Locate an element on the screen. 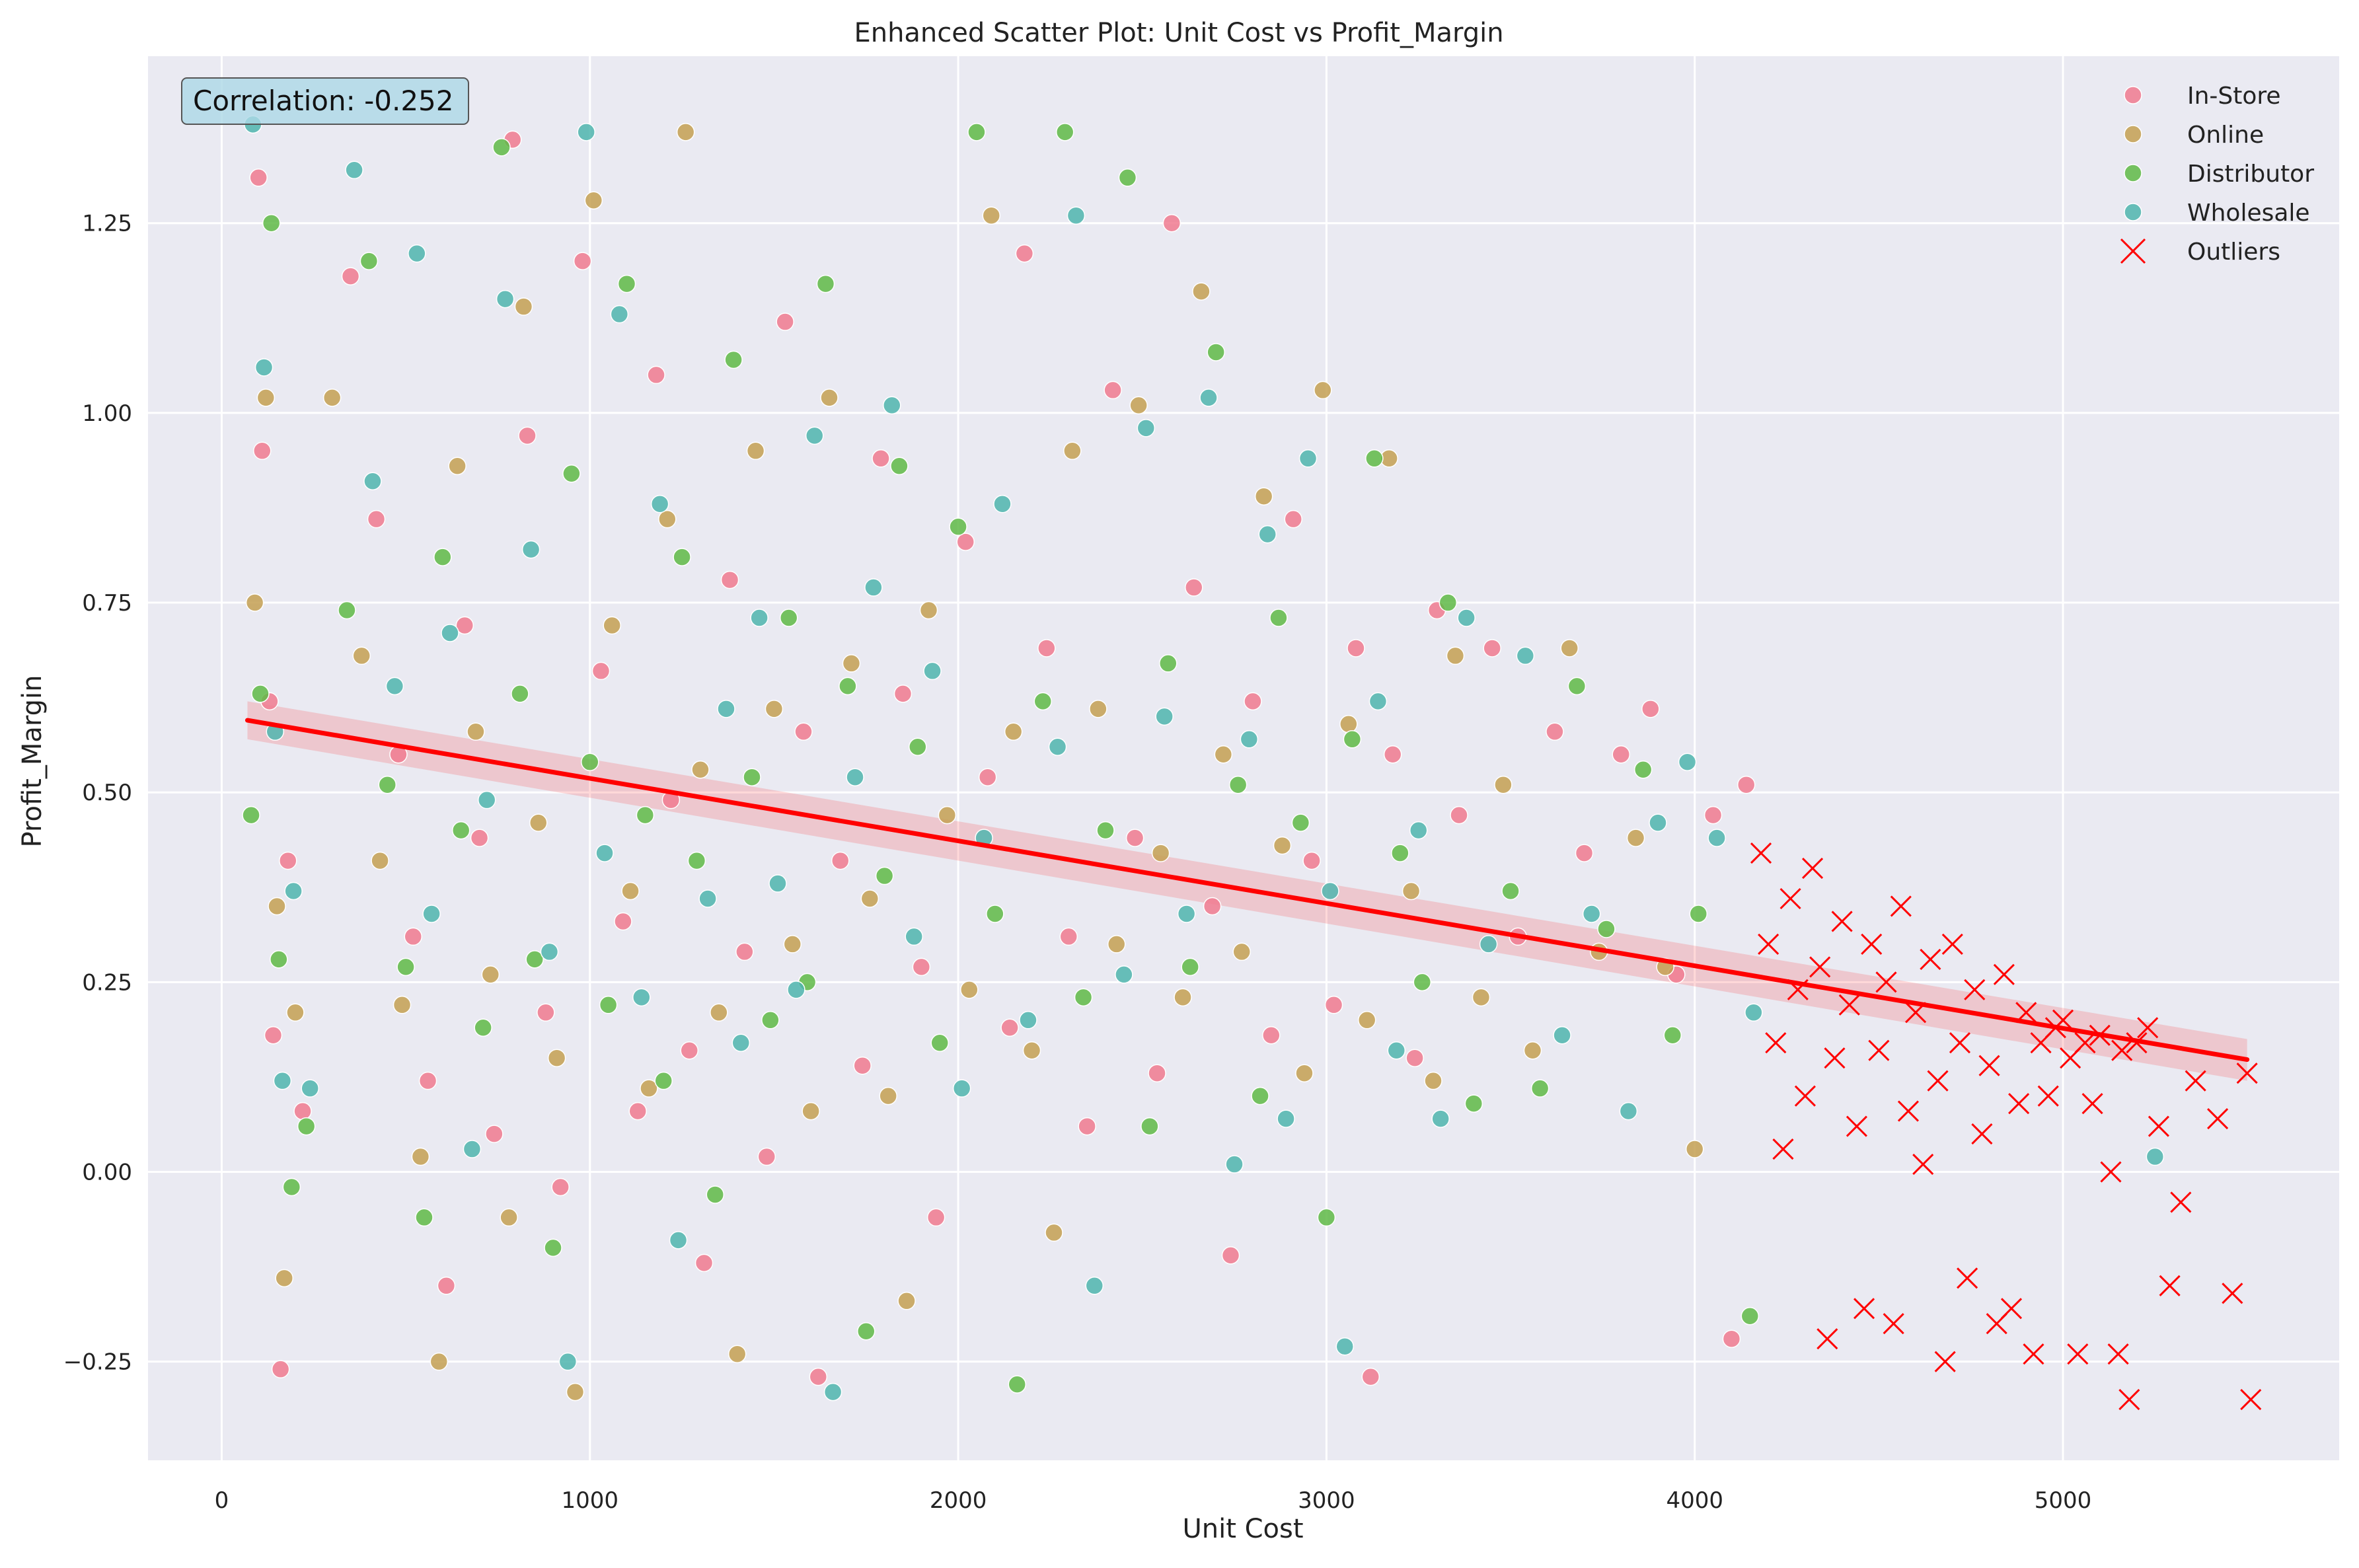 The width and height of the screenshot is (2359, 1568). x-tick-label: 0 is located at coordinates (222, 1500).